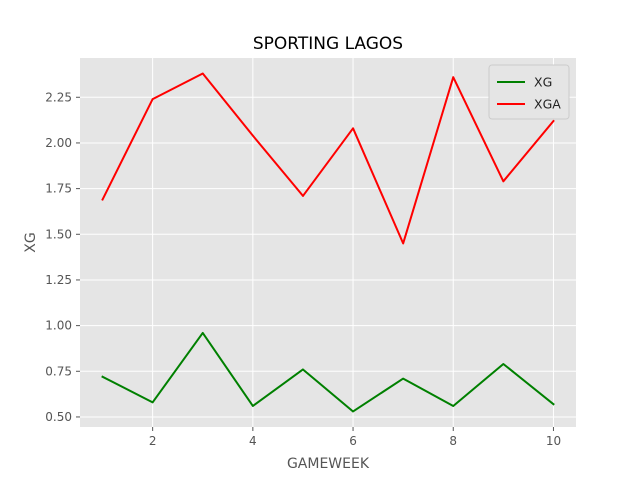  Describe the element at coordinates (328, 44) in the screenshot. I see `chart-title: SPORTING LAGOS` at that location.